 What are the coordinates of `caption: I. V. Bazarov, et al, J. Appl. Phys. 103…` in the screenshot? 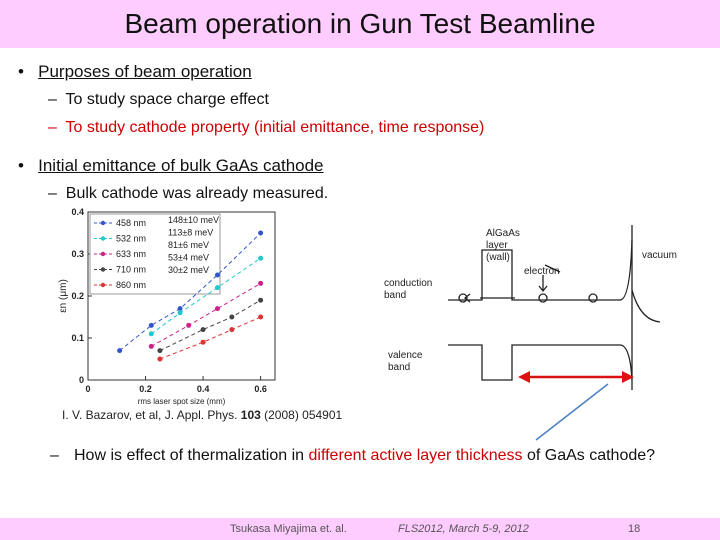 It's located at (202, 415).